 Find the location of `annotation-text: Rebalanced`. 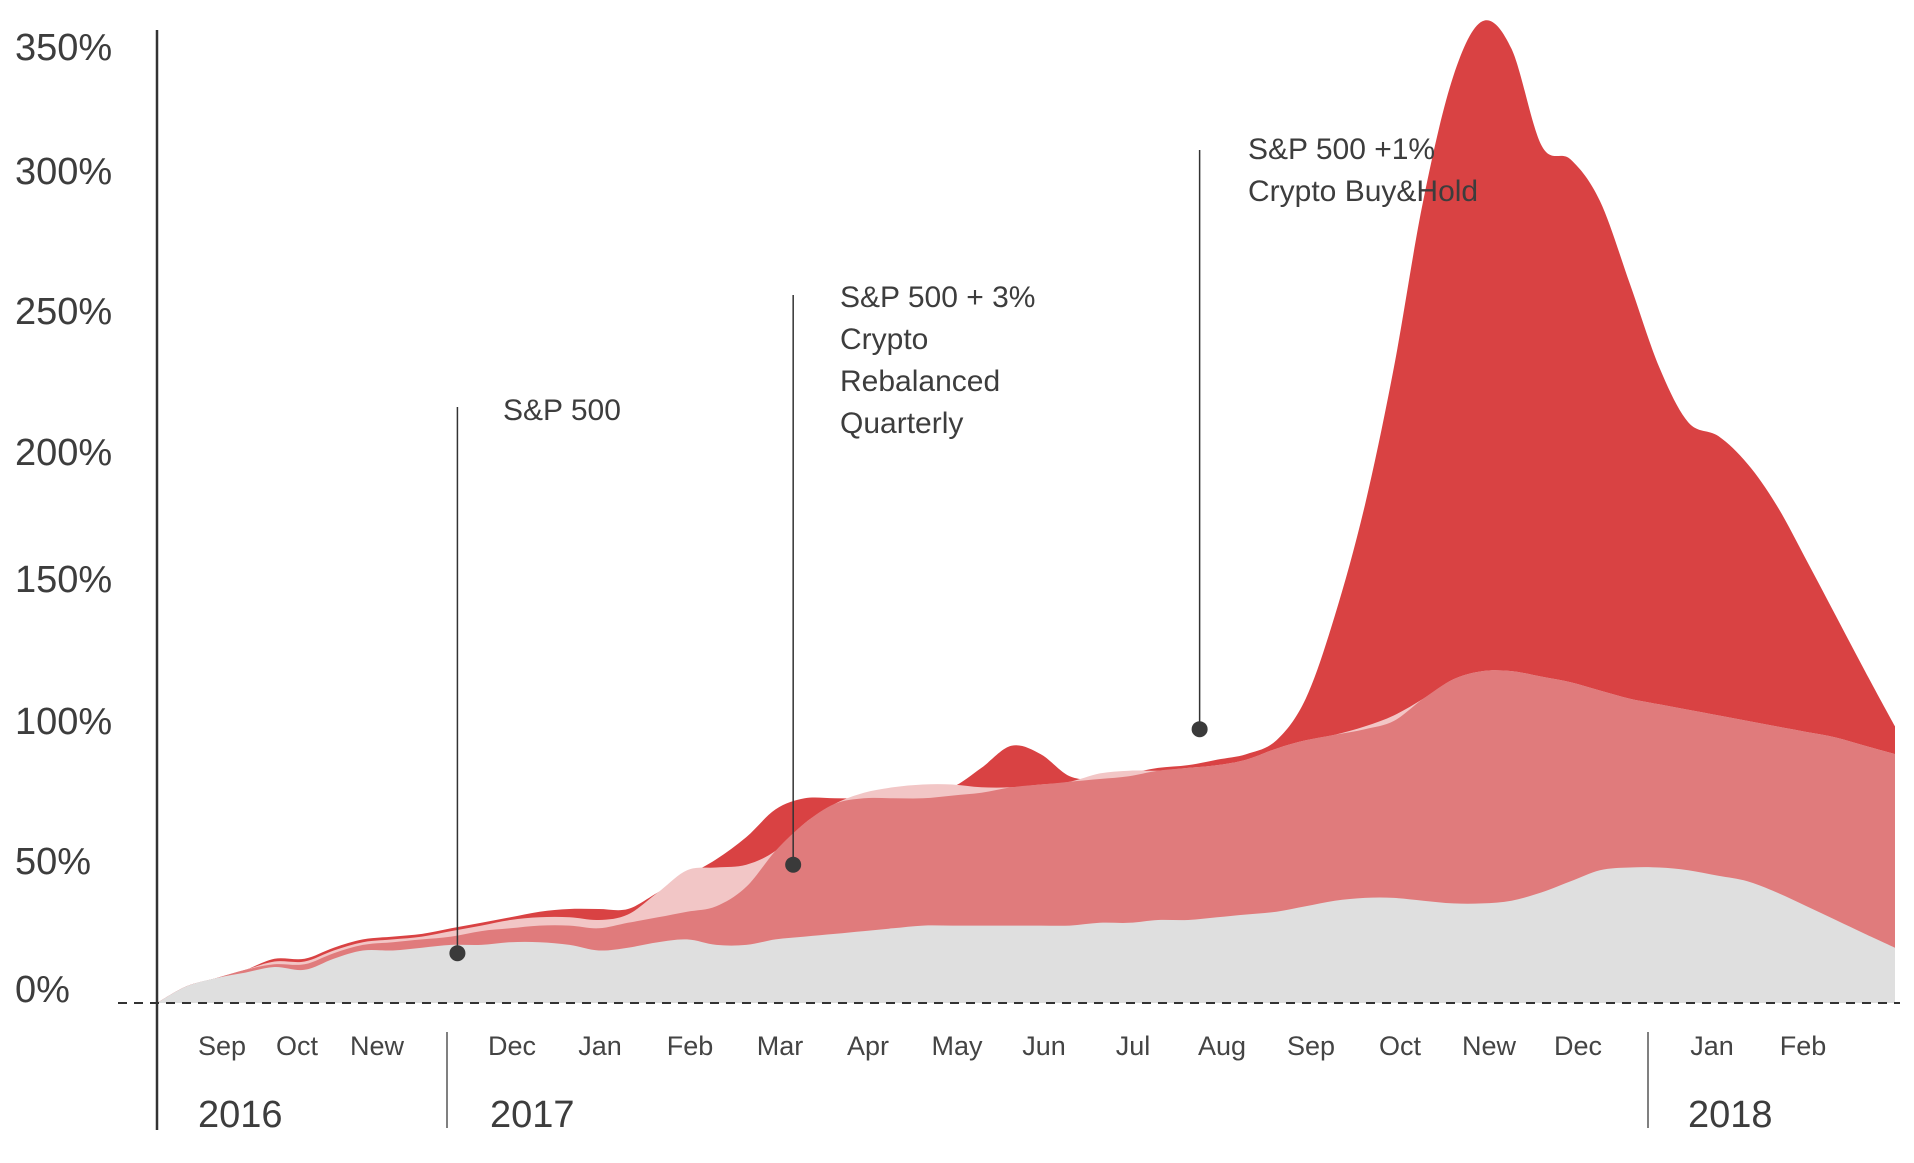

annotation-text: Rebalanced is located at coordinates (920, 381).